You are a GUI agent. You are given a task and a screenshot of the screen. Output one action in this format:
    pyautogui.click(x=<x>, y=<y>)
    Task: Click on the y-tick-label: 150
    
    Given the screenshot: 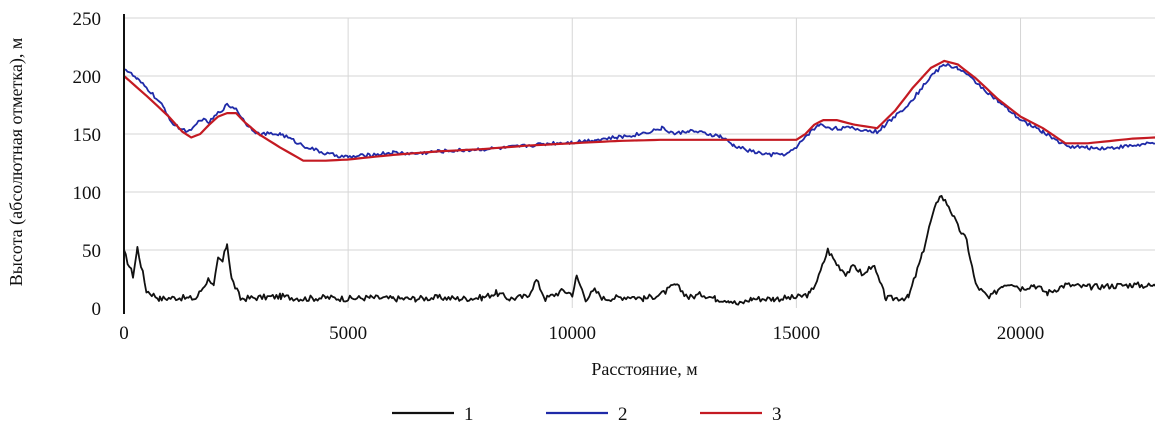 What is the action you would take?
    pyautogui.click(x=87, y=135)
    